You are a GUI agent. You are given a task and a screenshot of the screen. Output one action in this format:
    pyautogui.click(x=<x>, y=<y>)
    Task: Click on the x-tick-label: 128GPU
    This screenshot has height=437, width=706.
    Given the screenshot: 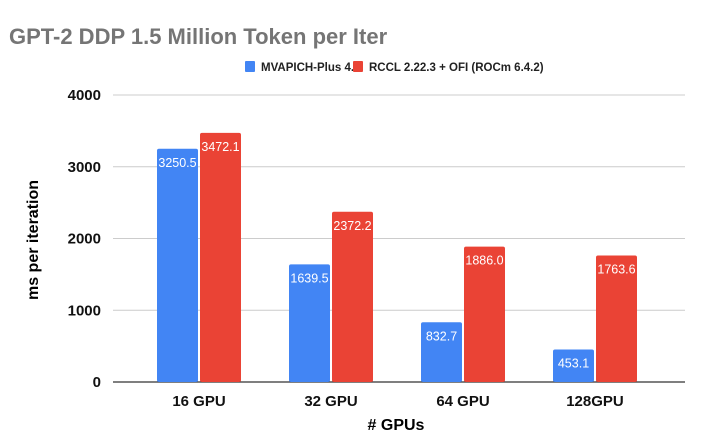 What is the action you would take?
    pyautogui.click(x=595, y=401)
    